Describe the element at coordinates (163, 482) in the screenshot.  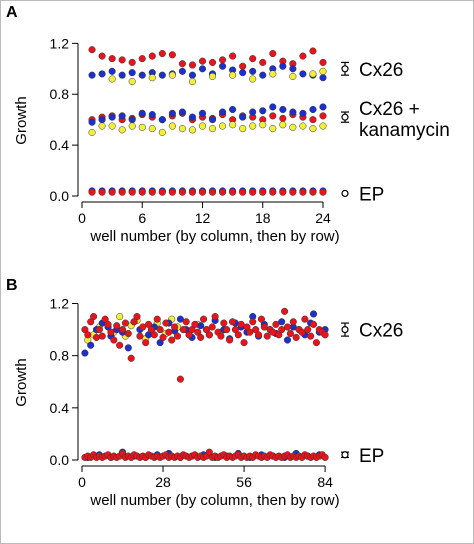
I see `panel-b-x-tick-label: 28` at that location.